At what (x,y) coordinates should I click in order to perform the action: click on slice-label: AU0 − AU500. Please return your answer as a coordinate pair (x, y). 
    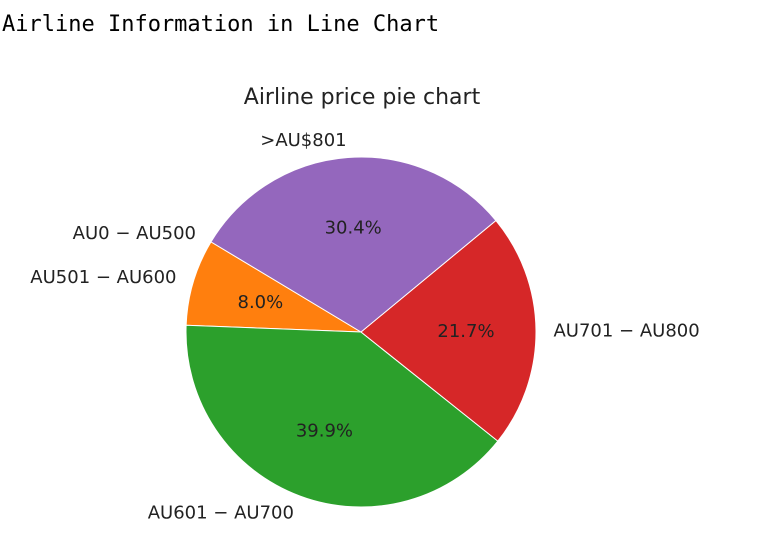
    Looking at the image, I should click on (134, 233).